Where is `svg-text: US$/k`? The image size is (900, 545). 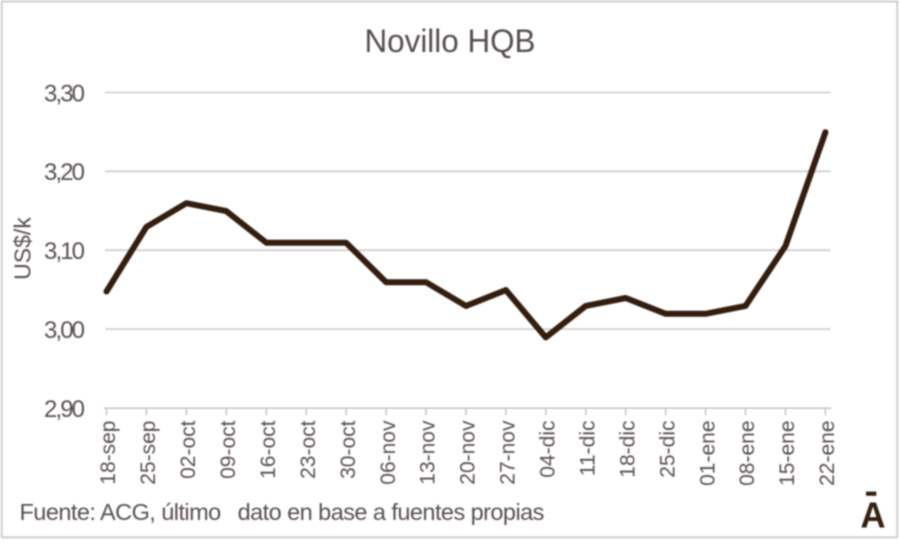 svg-text: US$/k is located at coordinates (23, 248).